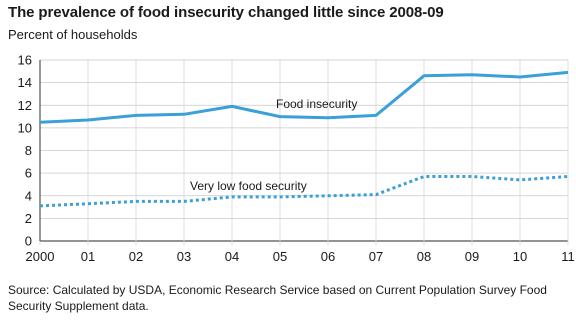  I want to click on y-tick-label: 6, so click(28, 173).